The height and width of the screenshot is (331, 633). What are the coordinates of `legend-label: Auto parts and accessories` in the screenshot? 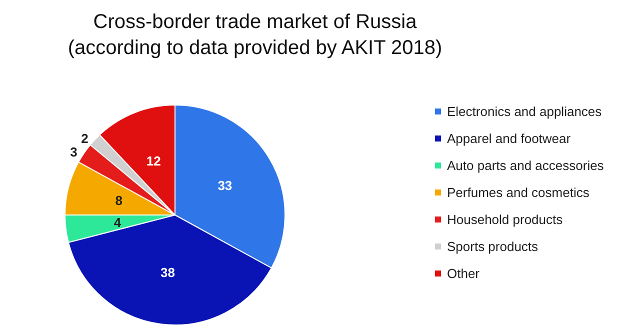 It's located at (525, 165).